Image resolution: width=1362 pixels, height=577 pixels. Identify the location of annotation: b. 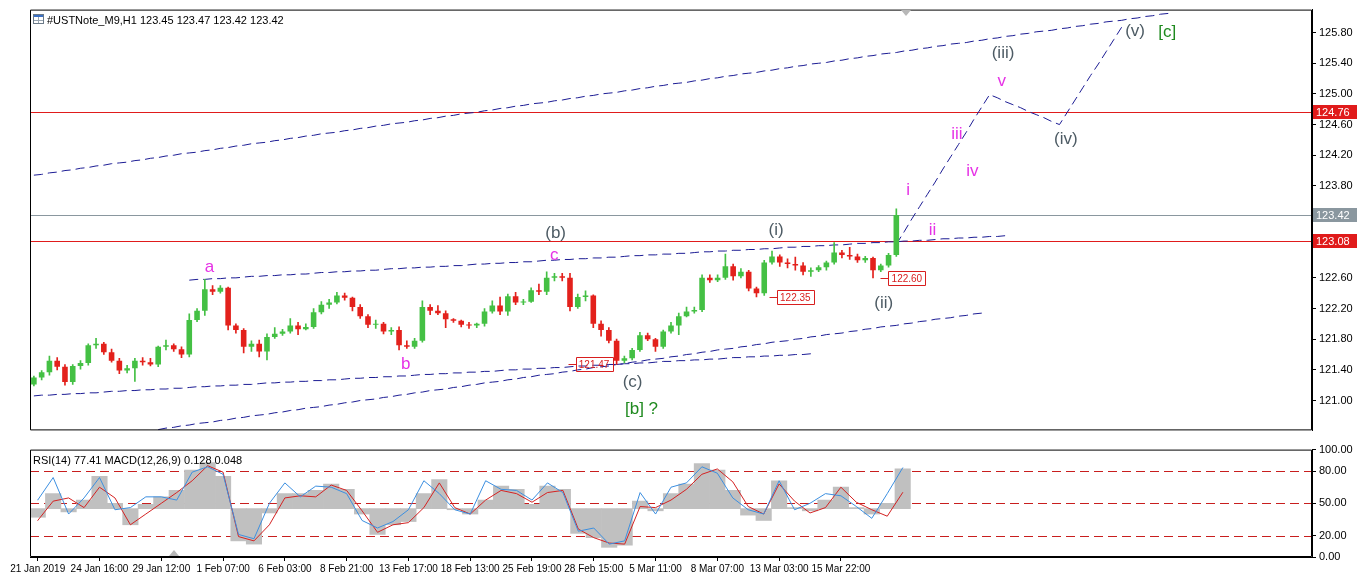
(405, 363).